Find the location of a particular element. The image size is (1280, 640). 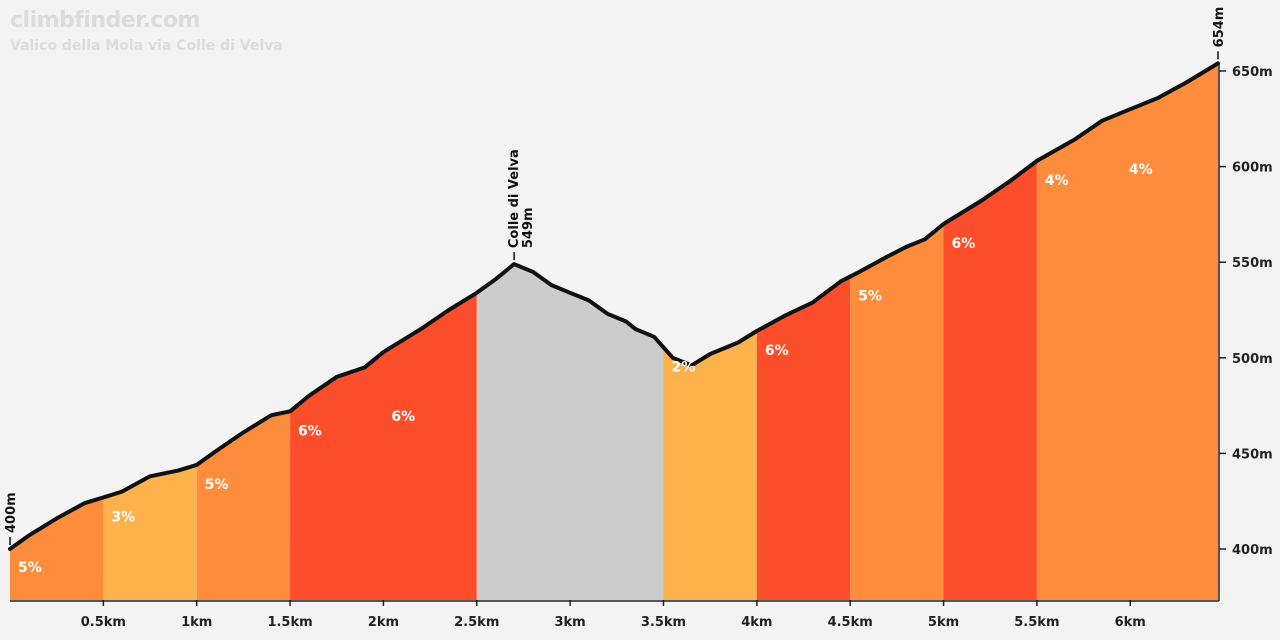

grade-label: 2% is located at coordinates (683, 367).